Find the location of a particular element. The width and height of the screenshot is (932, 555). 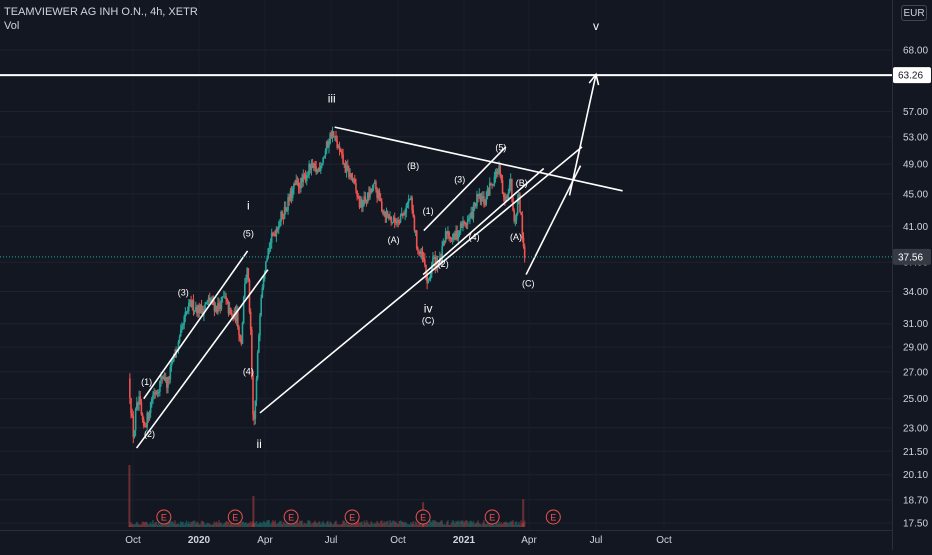

wave-label: iii is located at coordinates (332, 98).